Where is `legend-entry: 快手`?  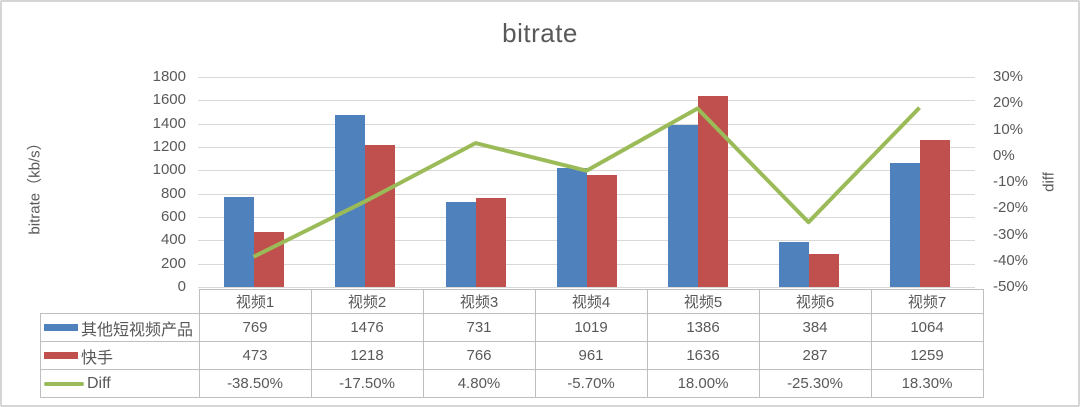
legend-entry: 快手 is located at coordinates (119, 356).